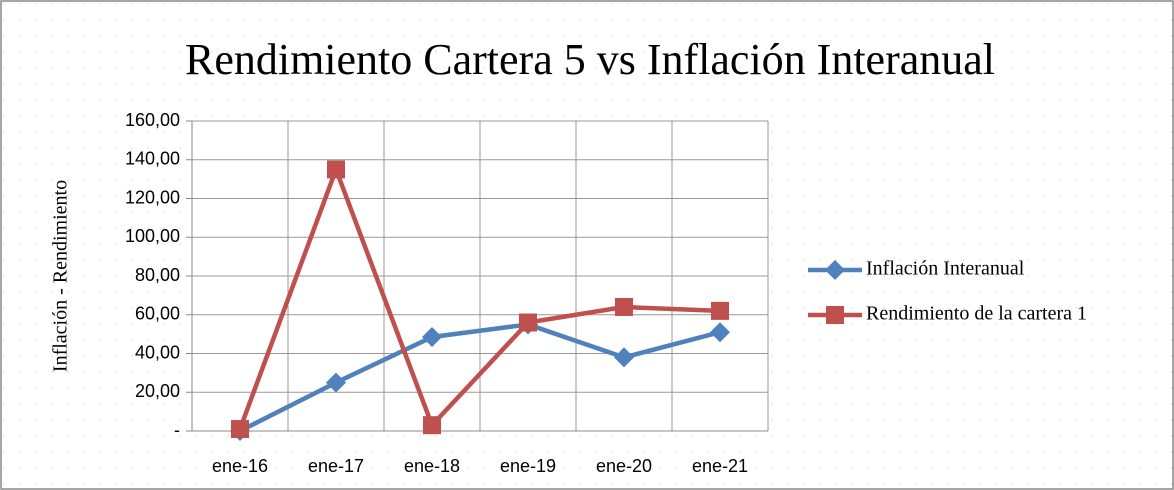  I want to click on y-tick-label: 60,00, so click(157, 314).